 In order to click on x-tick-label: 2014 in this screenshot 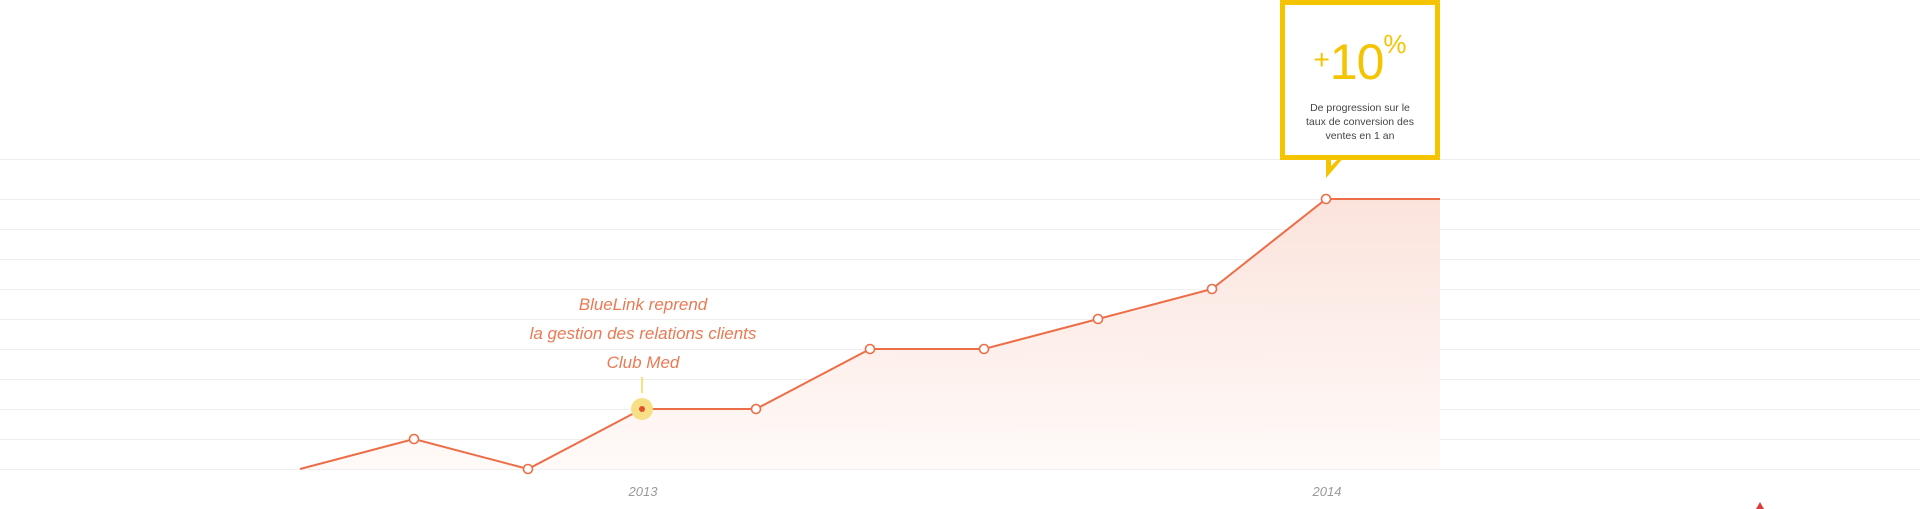, I will do `click(1327, 491)`.